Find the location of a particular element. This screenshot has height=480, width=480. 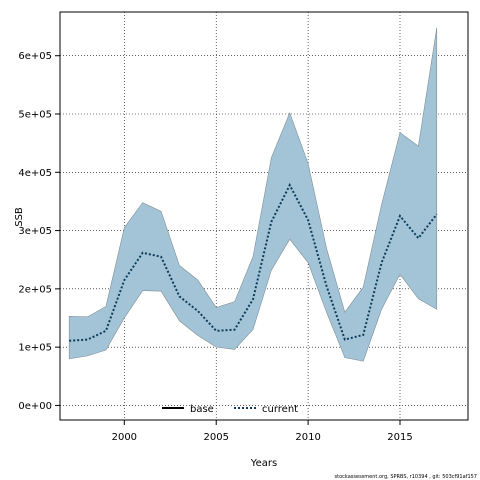

x-tick-label: 2015 is located at coordinates (399, 437).